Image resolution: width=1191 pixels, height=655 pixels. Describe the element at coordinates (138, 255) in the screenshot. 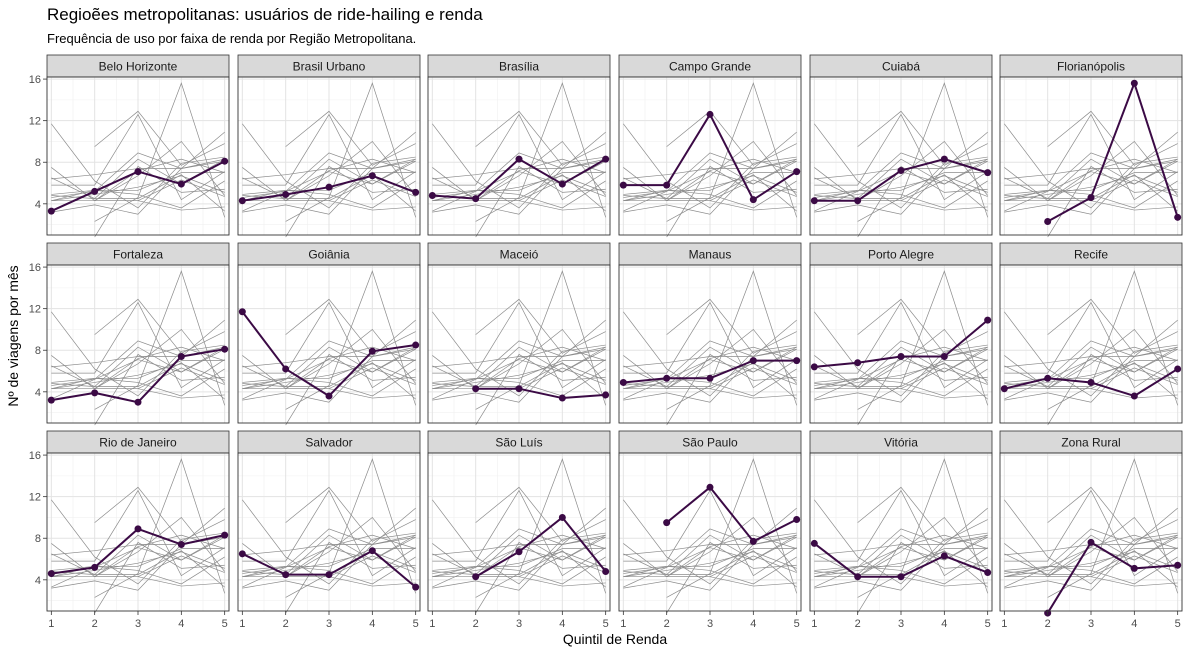

I see `facet-strip-label: Fortaleza` at that location.